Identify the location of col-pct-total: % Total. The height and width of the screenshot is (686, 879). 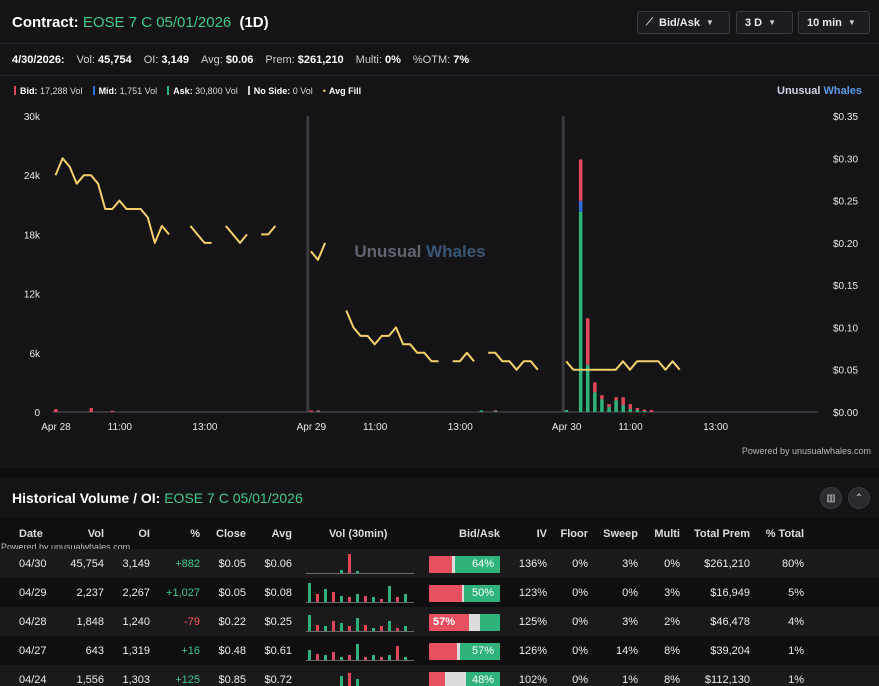
(784, 534).